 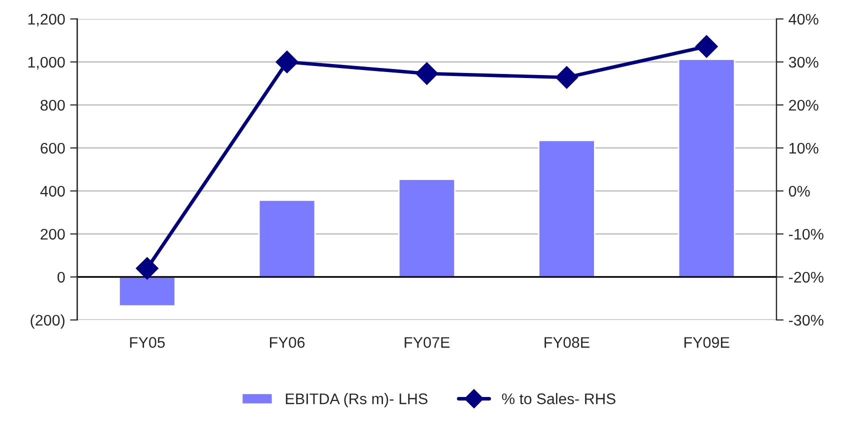 What do you see at coordinates (46, 20) in the screenshot?
I see `y-tick-label: 1,200` at bounding box center [46, 20].